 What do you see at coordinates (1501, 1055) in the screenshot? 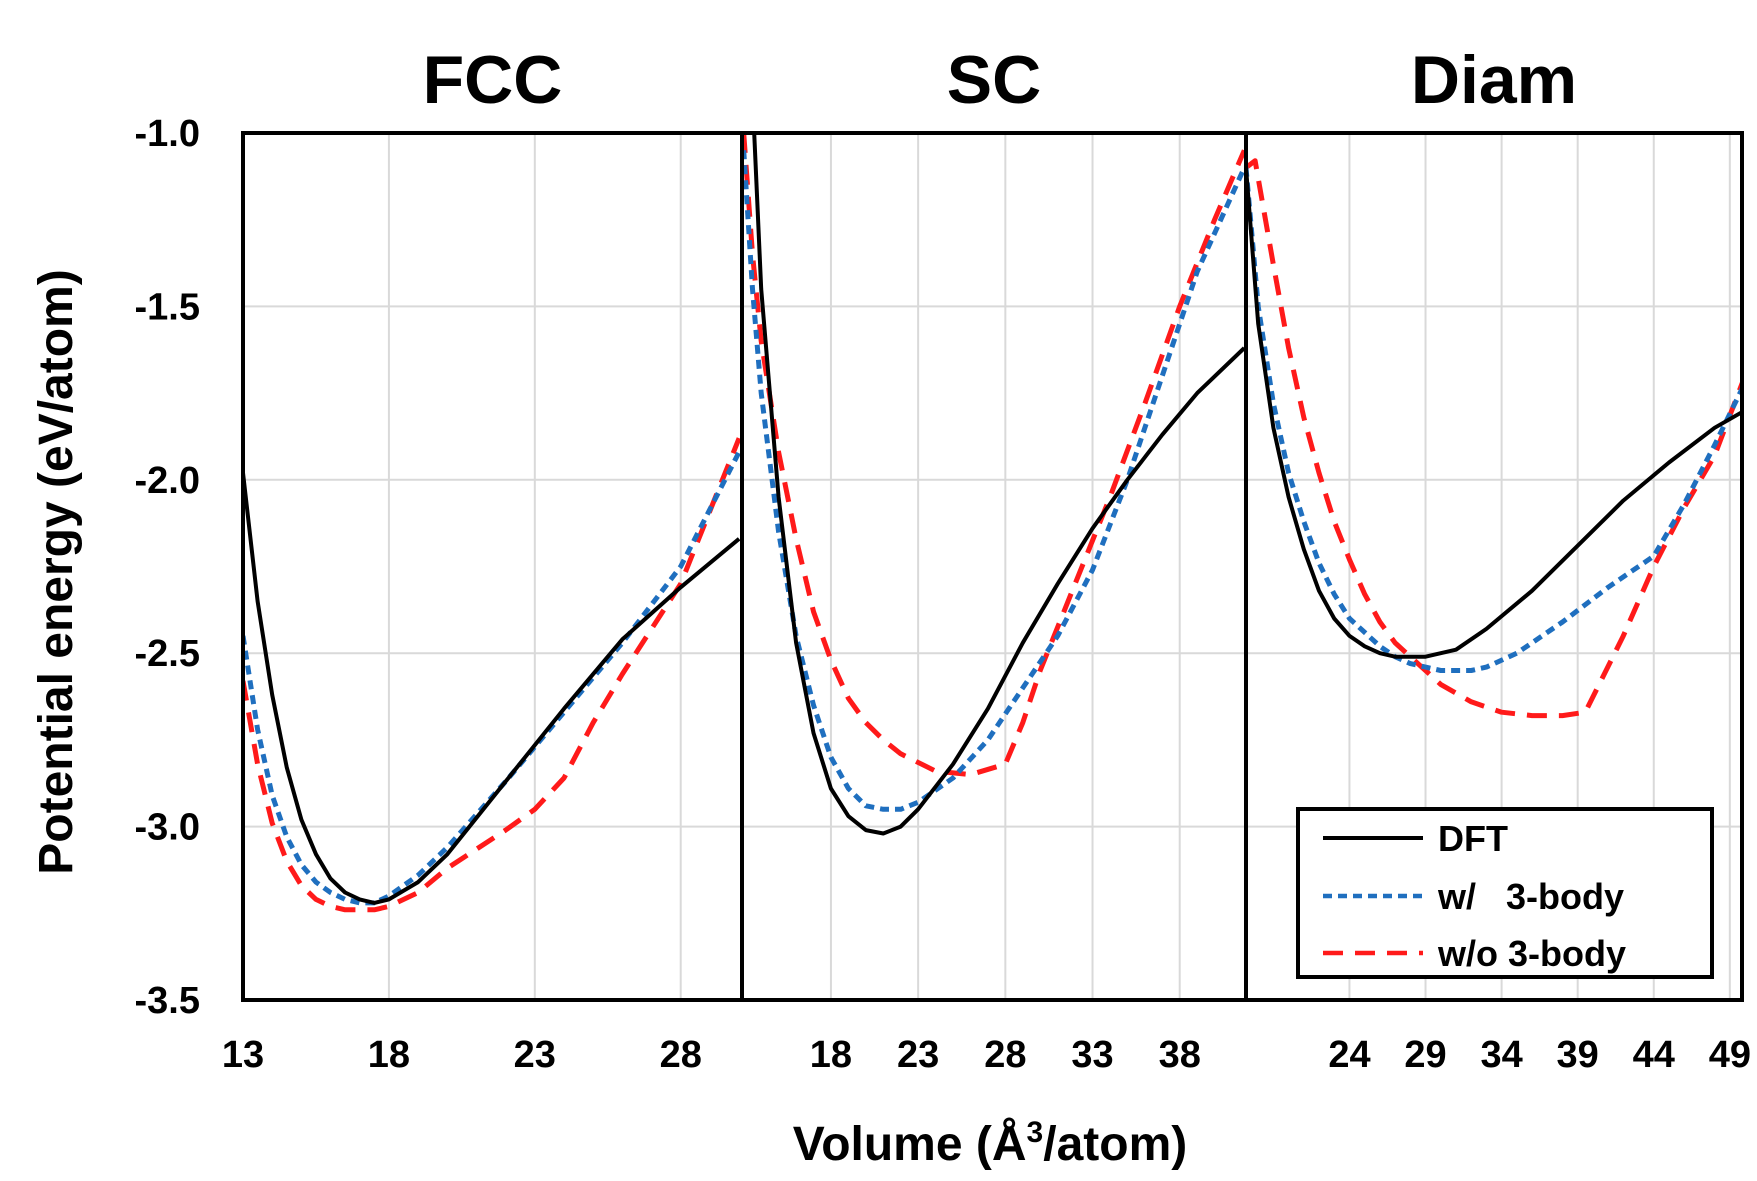
I see `x-tick-label-diam: 34` at bounding box center [1501, 1055].